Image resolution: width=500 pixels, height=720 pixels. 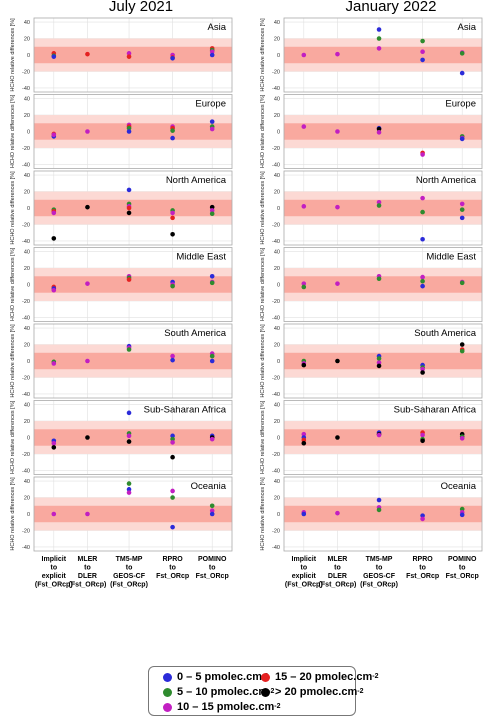 What do you see at coordinates (219, 677) in the screenshot?
I see `legend-label: 0 – 5 pmolec.cm` at bounding box center [219, 677].